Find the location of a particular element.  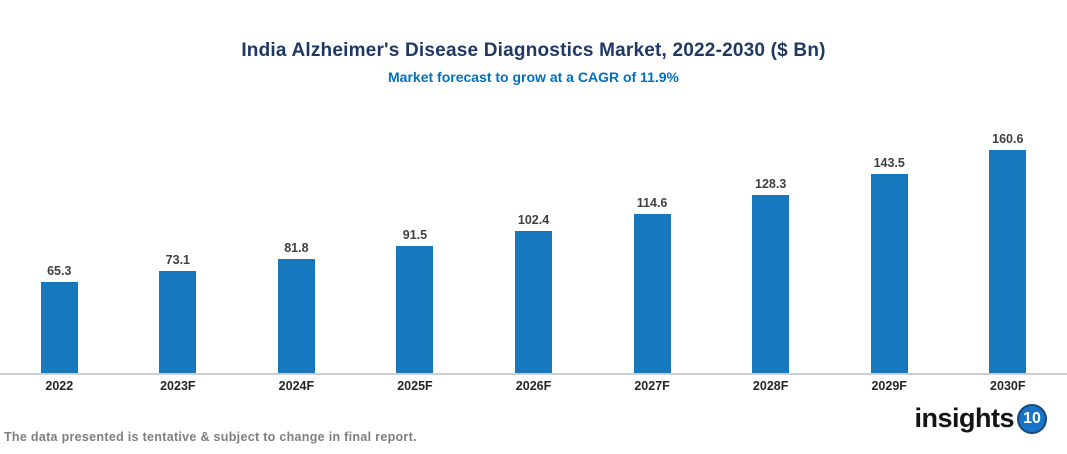

bar-value-label: 102.4 is located at coordinates (533, 220).